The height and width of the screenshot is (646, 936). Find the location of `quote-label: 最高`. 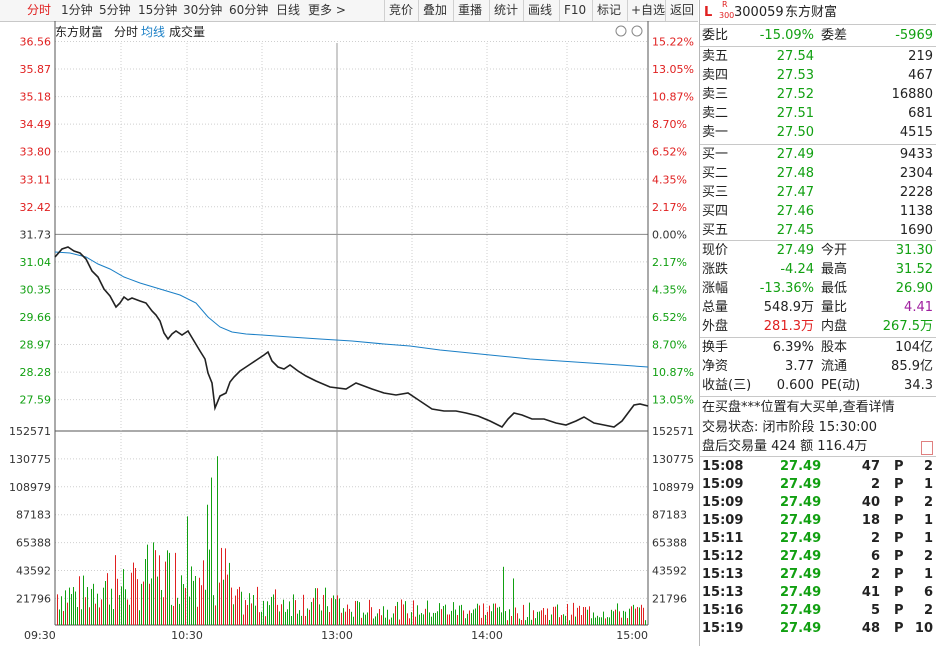

quote-label: 最高 is located at coordinates (834, 269).